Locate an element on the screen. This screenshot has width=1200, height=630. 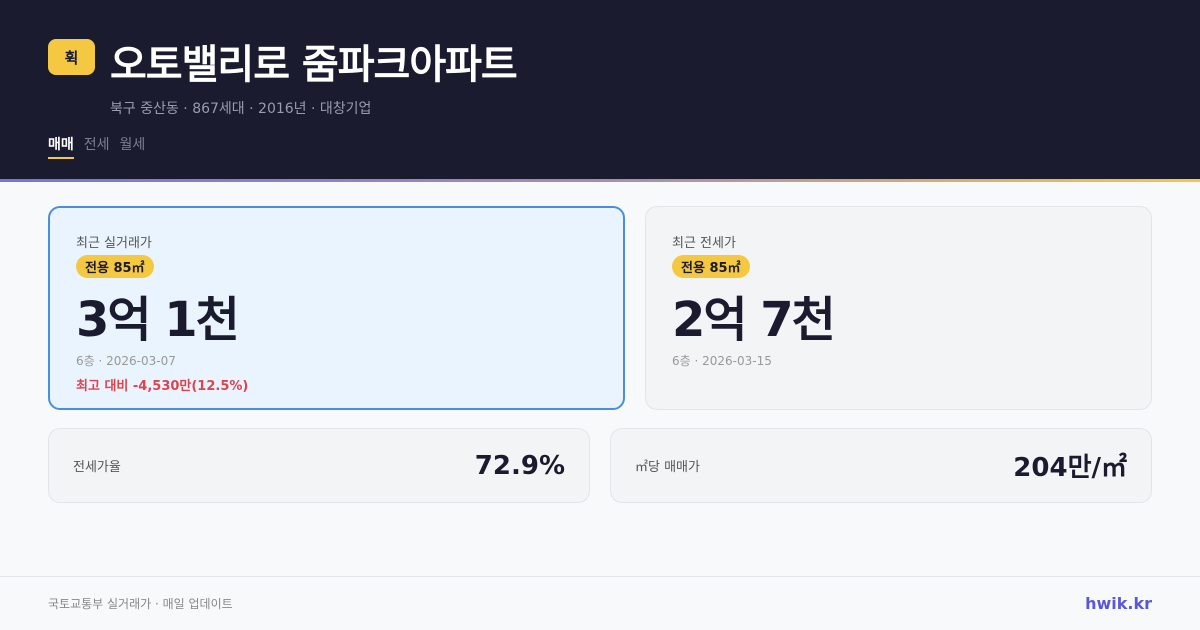
gradient-divider is located at coordinates (600, 180).